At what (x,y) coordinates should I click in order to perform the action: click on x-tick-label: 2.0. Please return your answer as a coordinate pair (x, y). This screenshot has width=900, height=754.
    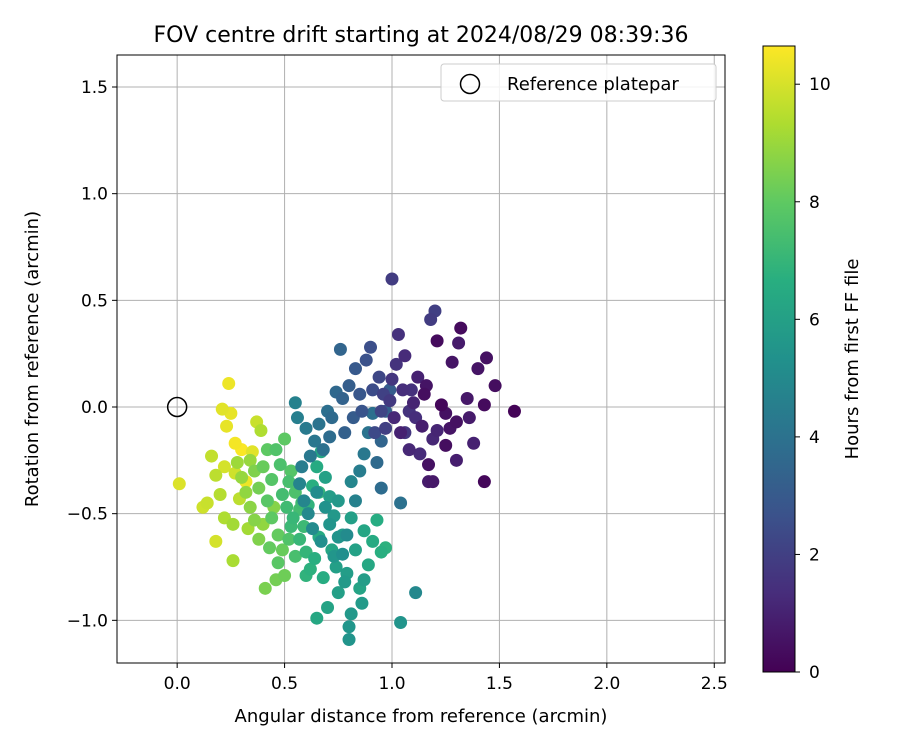
    Looking at the image, I should click on (606, 684).